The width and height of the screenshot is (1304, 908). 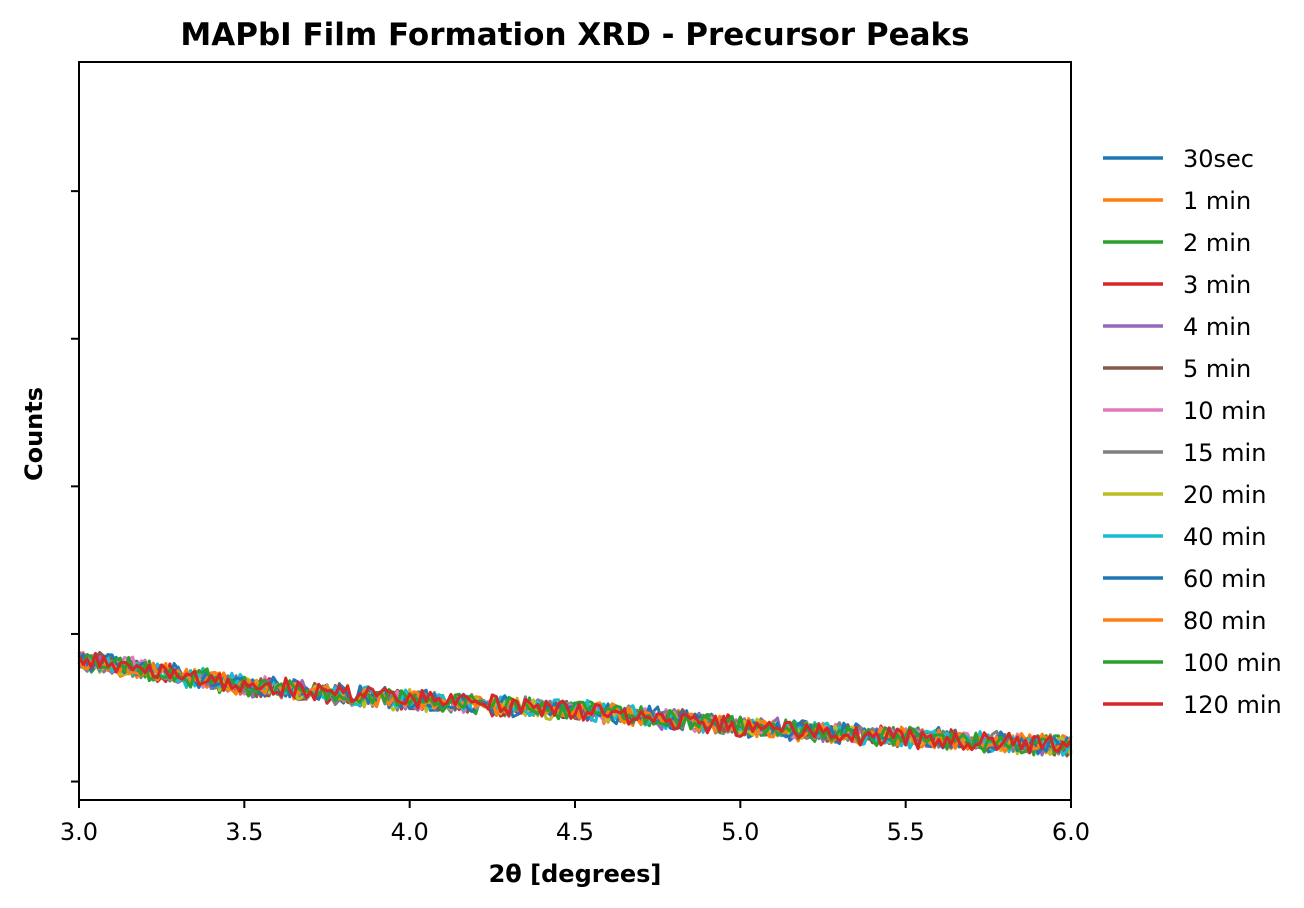 What do you see at coordinates (1177, 285) in the screenshot?
I see `legend-item: 3 min` at bounding box center [1177, 285].